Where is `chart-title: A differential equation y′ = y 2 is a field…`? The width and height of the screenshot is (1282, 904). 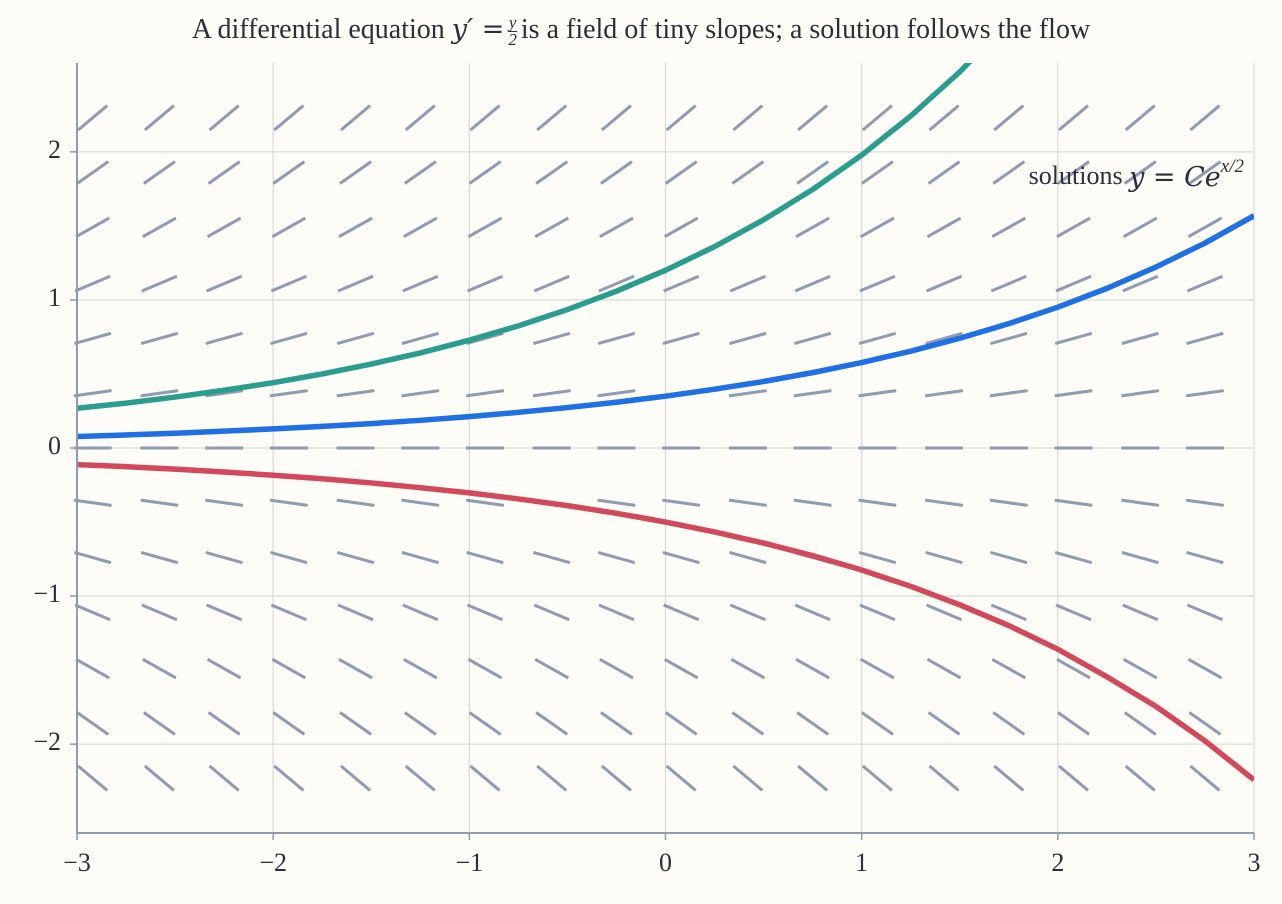
chart-title: A differential equation y′ = y 2 is a field… is located at coordinates (641, 31).